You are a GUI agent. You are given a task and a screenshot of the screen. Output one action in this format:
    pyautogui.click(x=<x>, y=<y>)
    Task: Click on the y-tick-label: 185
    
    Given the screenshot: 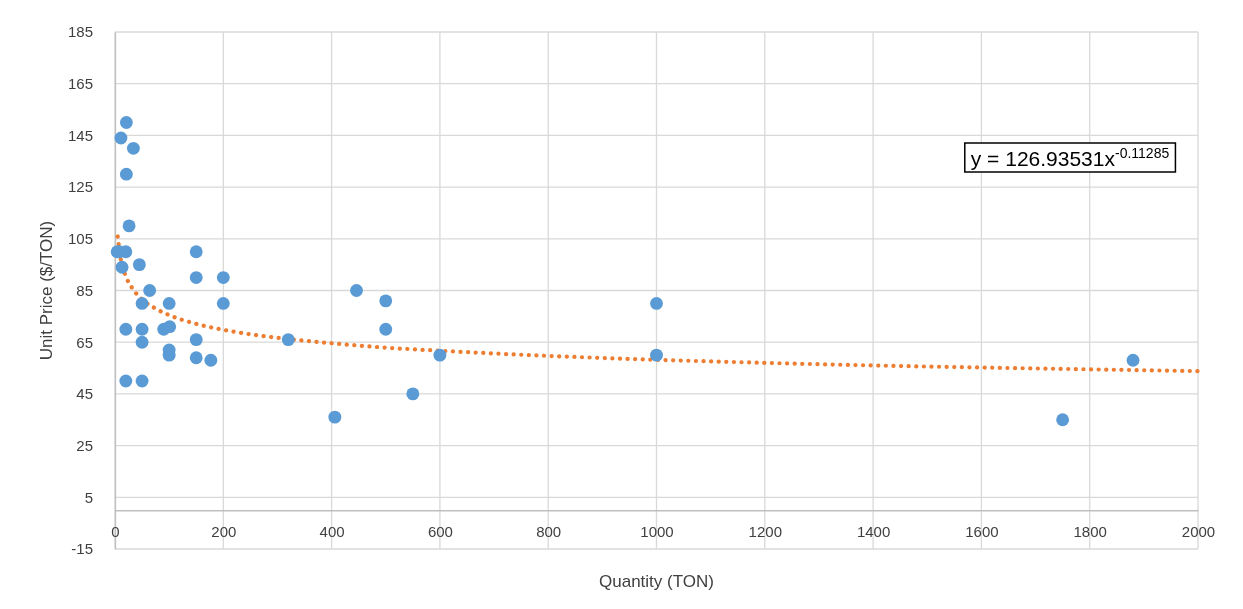 What is the action you would take?
    pyautogui.click(x=80, y=32)
    